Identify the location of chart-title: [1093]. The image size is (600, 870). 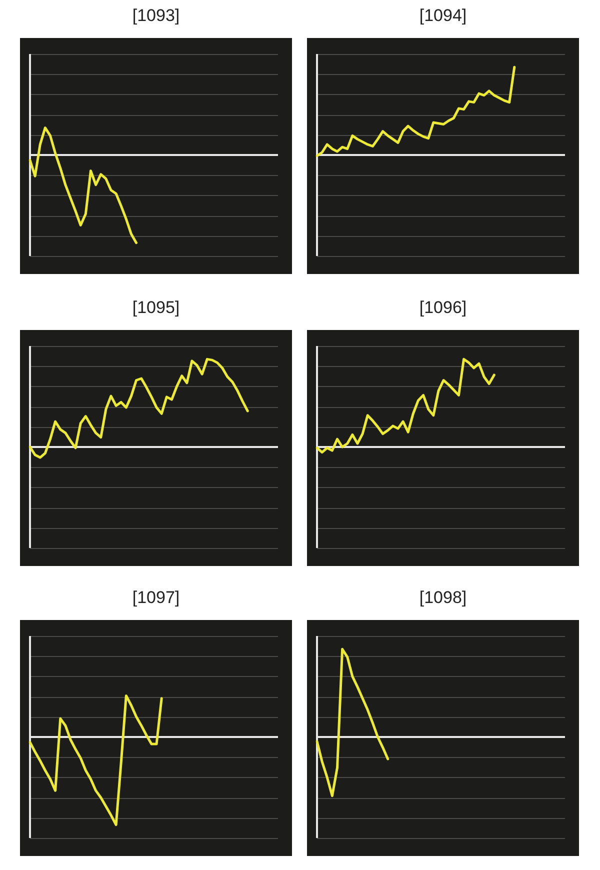
(156, 16).